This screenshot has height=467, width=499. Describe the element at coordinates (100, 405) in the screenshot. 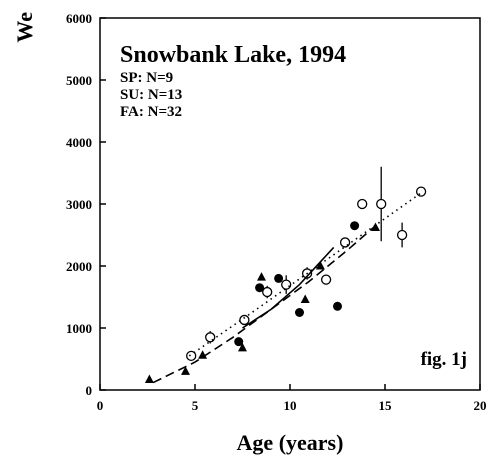

I see `x-tick-label: 0` at that location.